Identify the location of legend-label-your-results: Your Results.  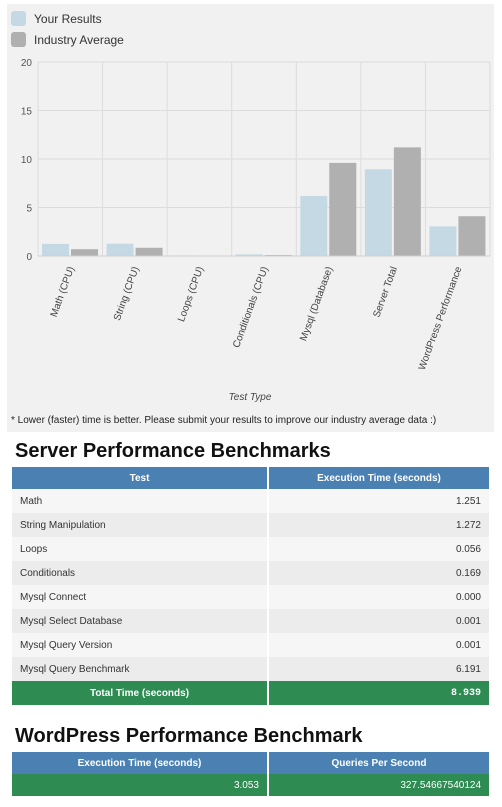
(68, 18).